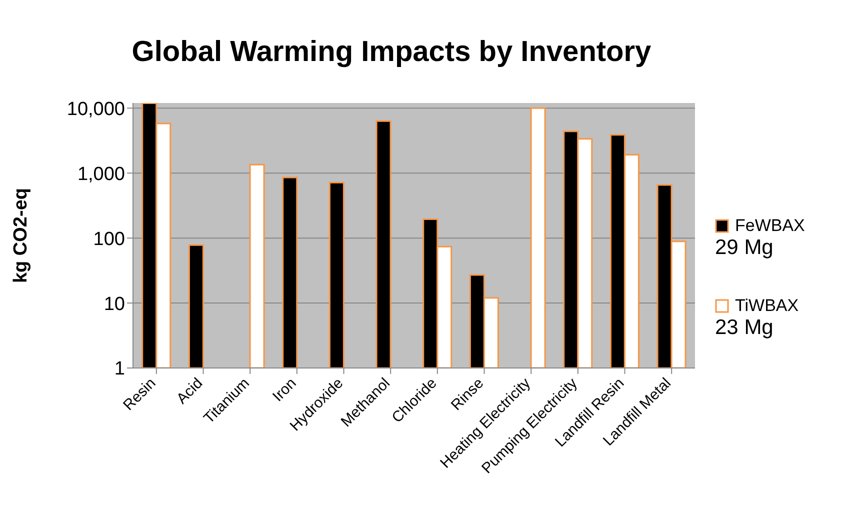 The image size is (843, 531). What do you see at coordinates (119, 369) in the screenshot?
I see `y-tick-label: 1` at bounding box center [119, 369].